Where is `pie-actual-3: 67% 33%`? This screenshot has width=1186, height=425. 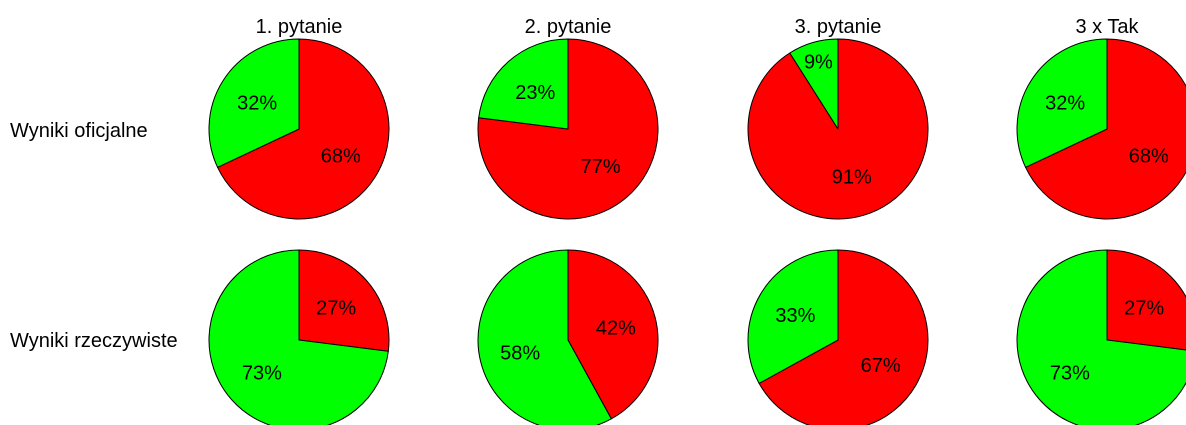 pie-actual-3: 67% 33% is located at coordinates (838, 337).